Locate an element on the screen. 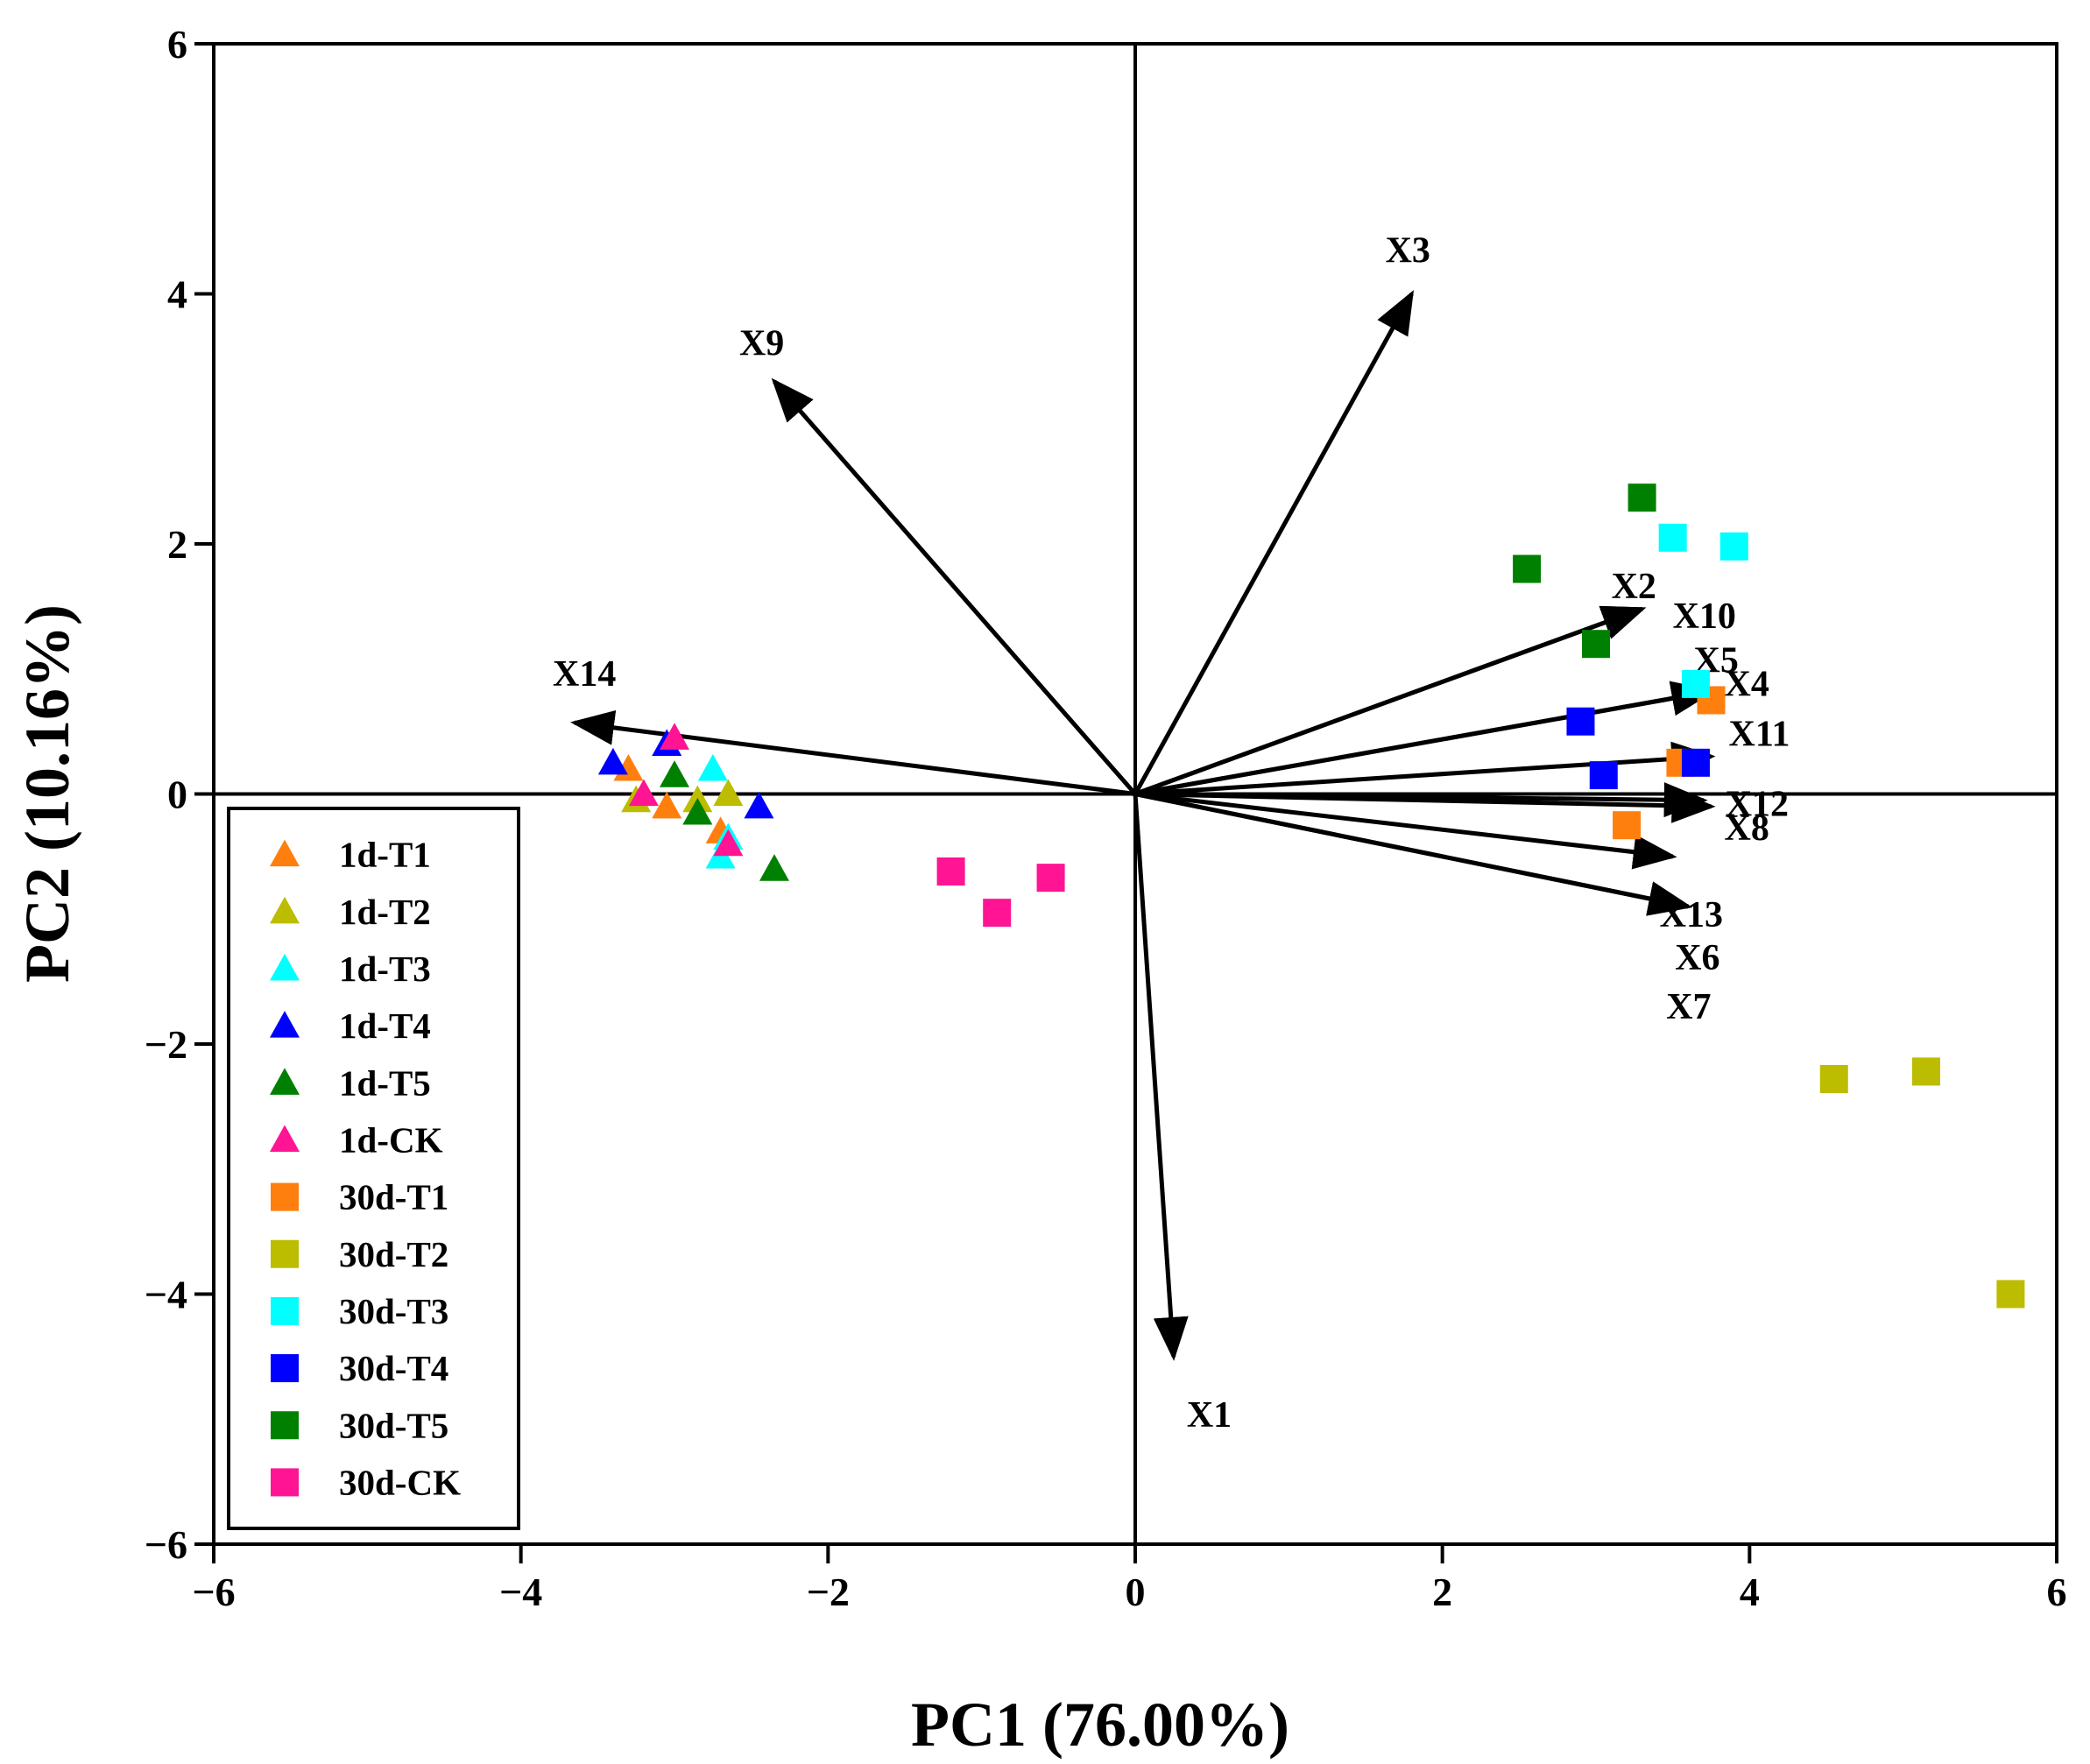 The height and width of the screenshot is (1764, 2090). x-tick-label: −4 is located at coordinates (520, 1592).